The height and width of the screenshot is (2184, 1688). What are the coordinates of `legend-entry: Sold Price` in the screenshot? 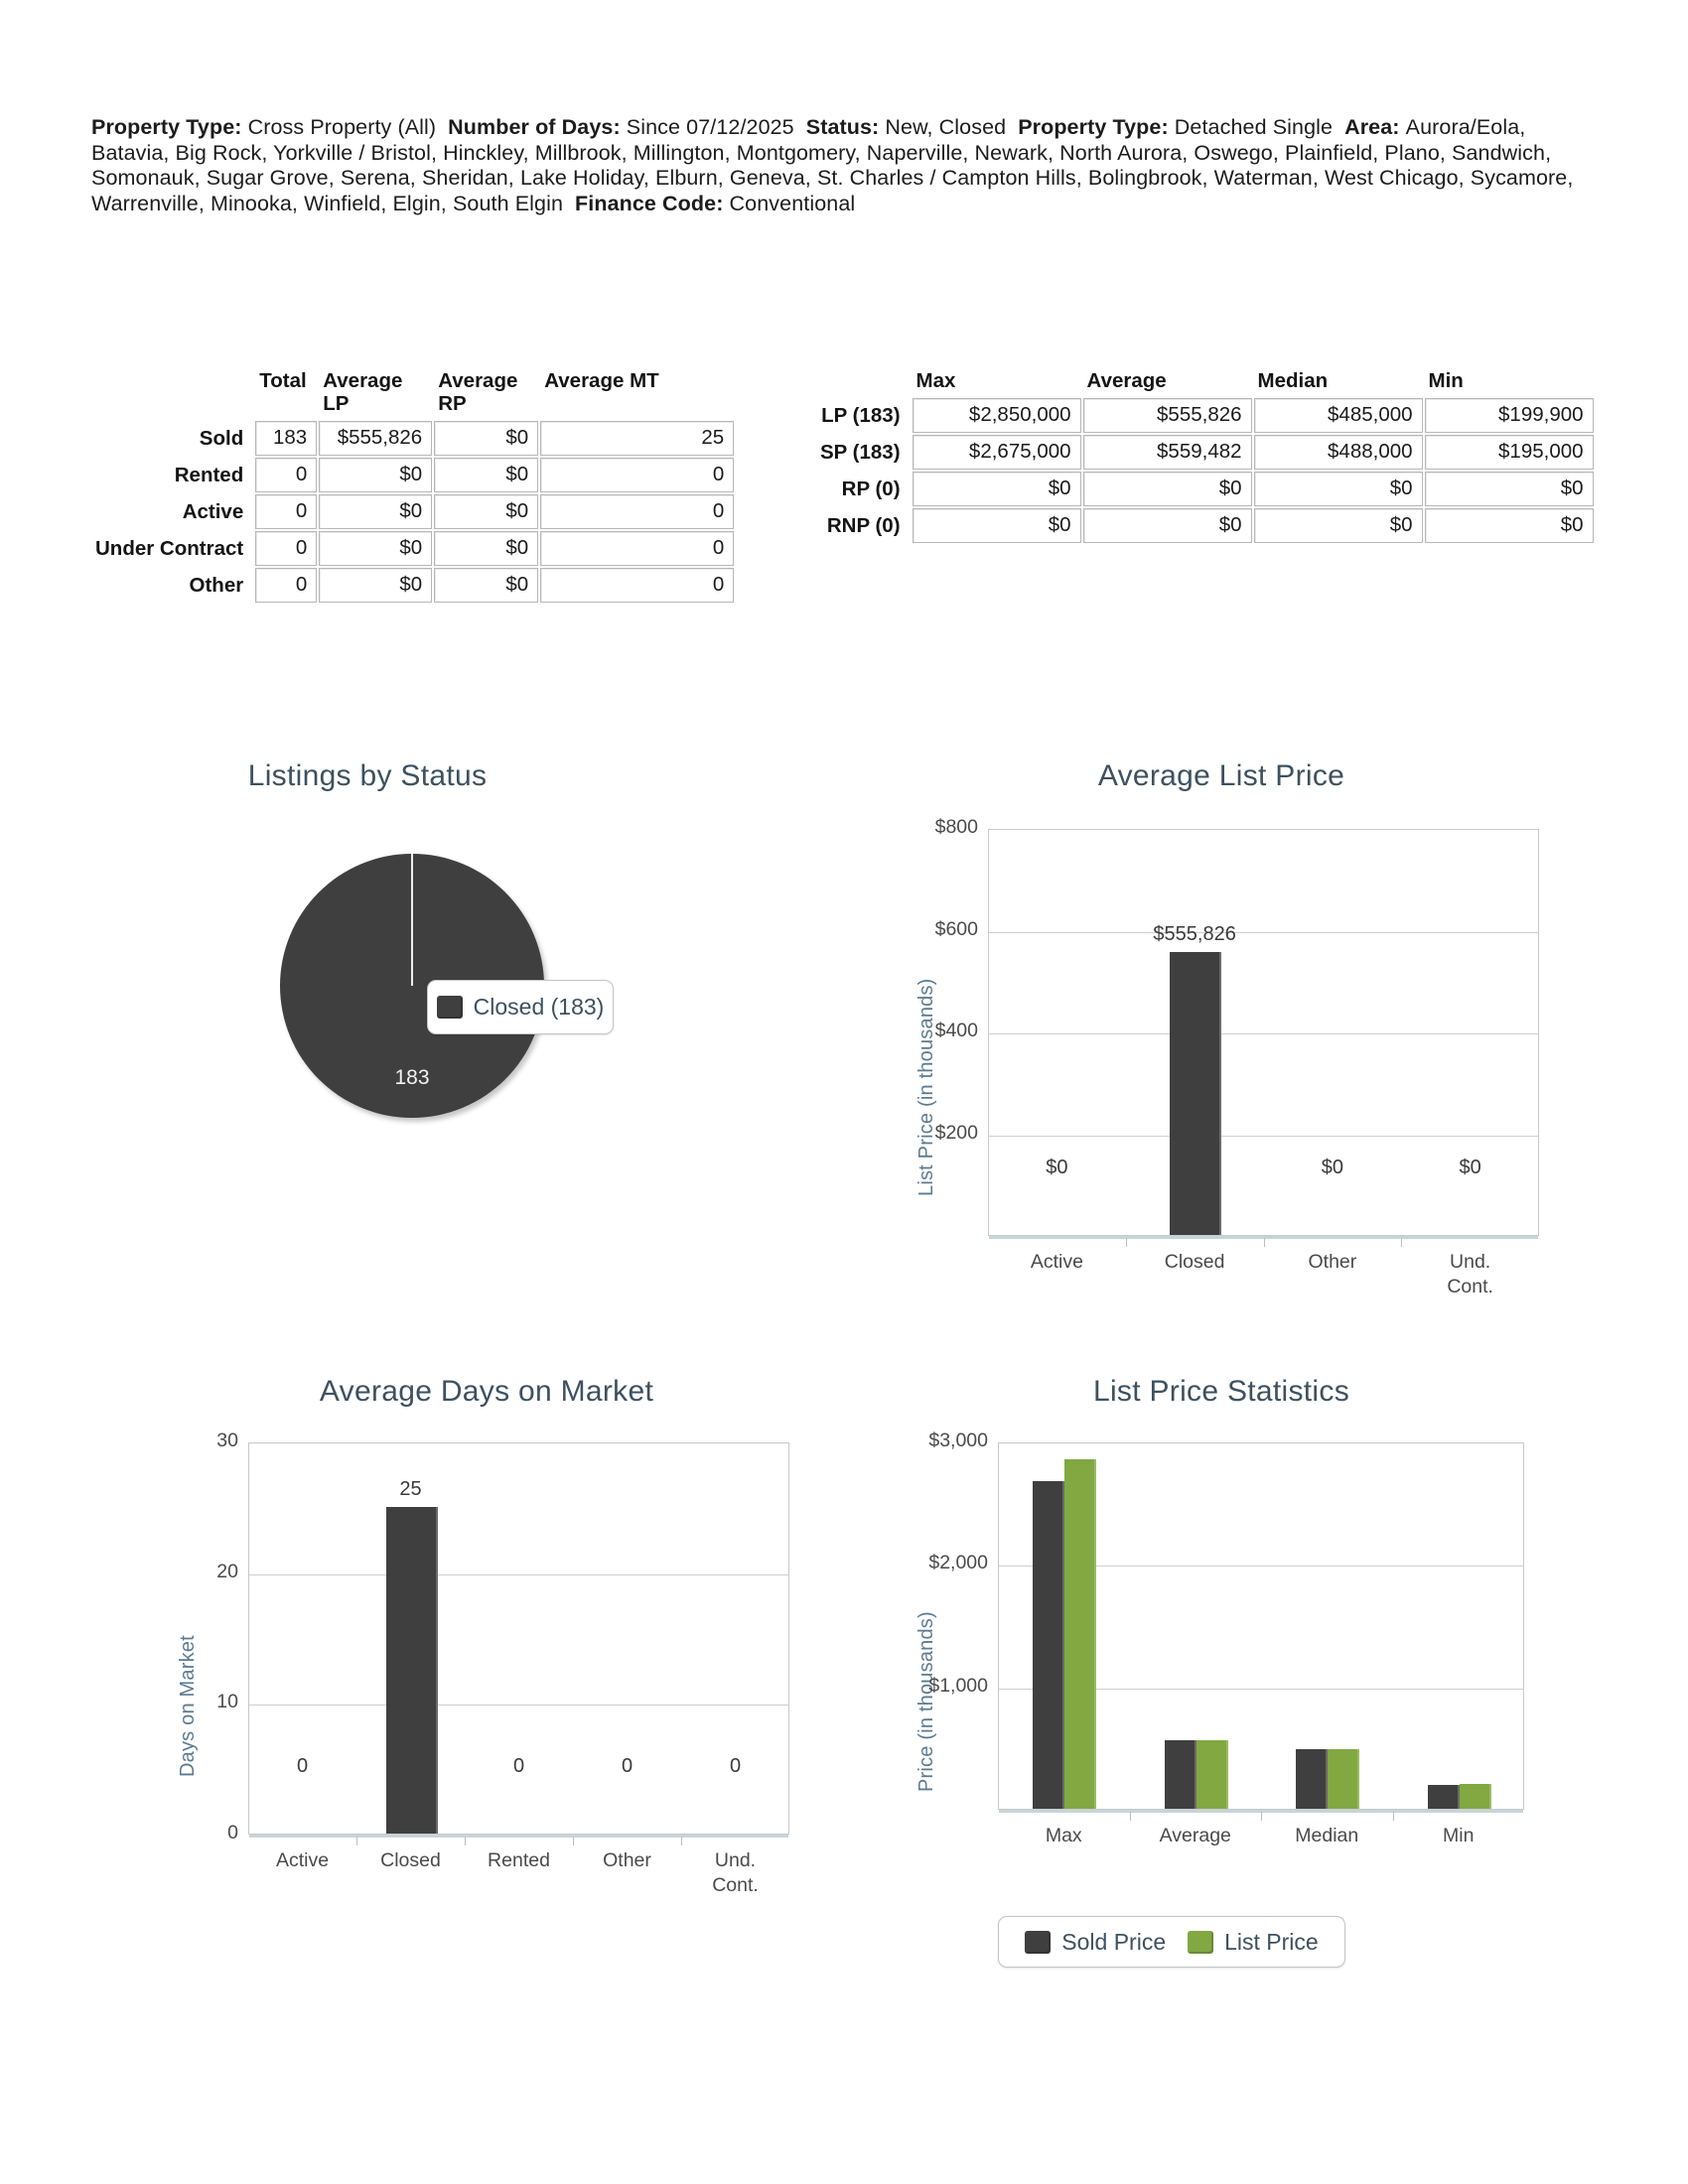 It's located at (1095, 1942).